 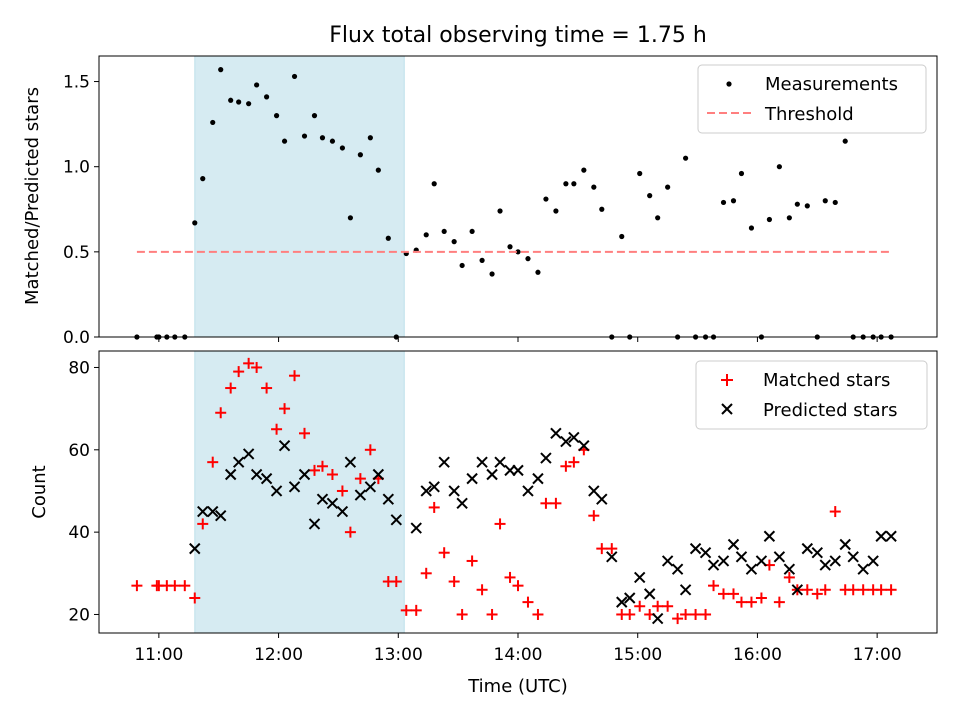 What do you see at coordinates (727, 380) in the screenshot?
I see `legend-matched-marker` at bounding box center [727, 380].